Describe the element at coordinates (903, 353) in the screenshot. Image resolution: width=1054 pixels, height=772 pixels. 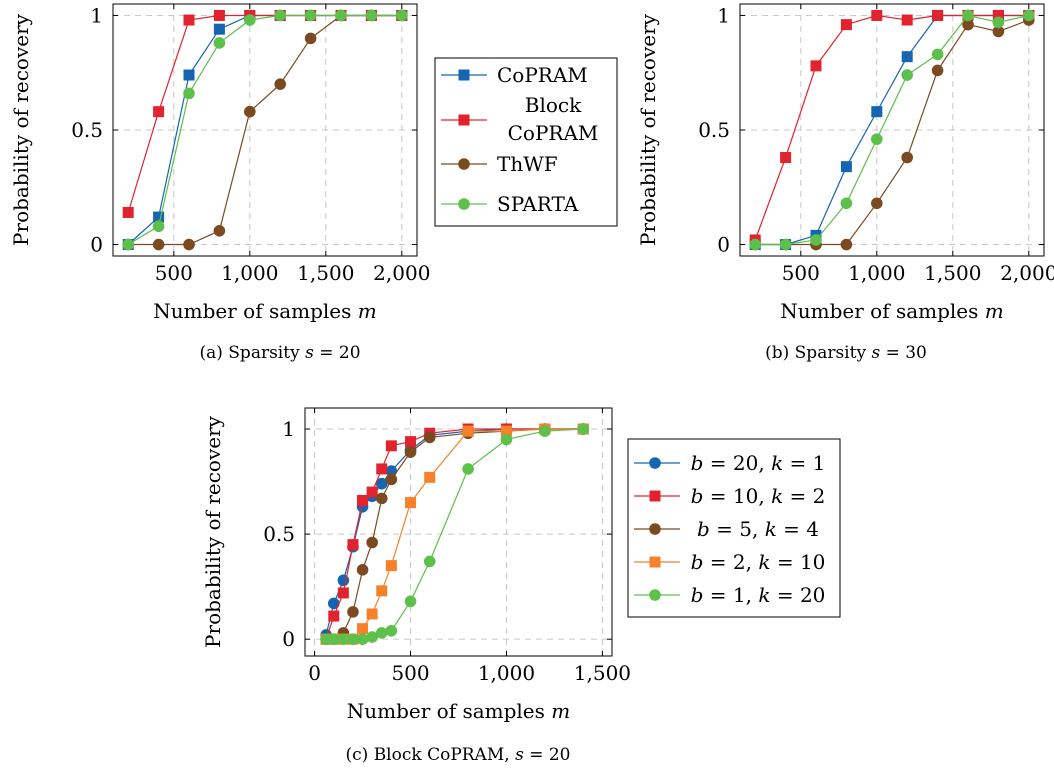
I see `caption-value: = 30` at that location.